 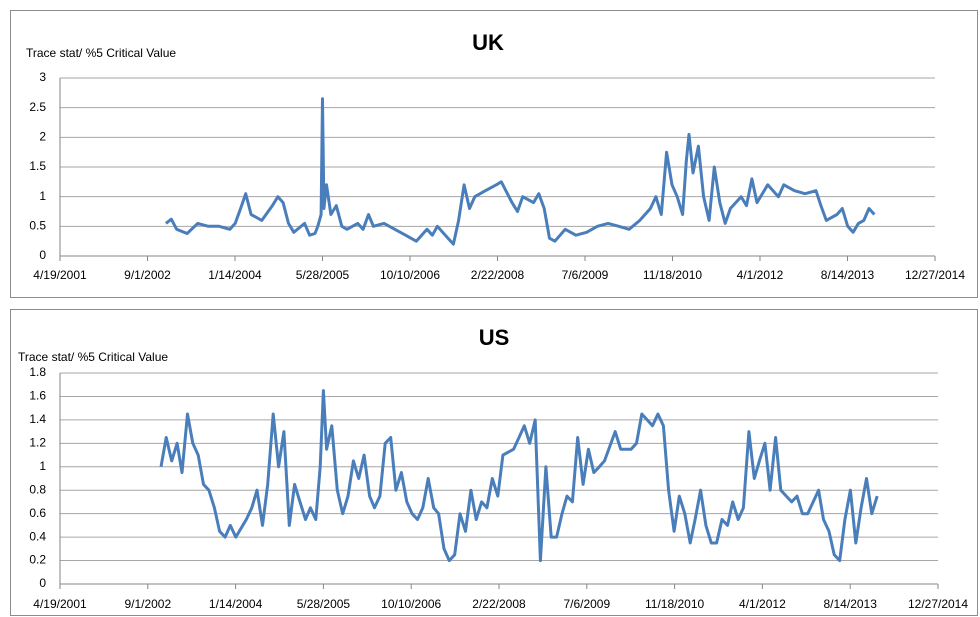 What do you see at coordinates (37, 372) in the screenshot?
I see `y-tick-label: 1.8` at bounding box center [37, 372].